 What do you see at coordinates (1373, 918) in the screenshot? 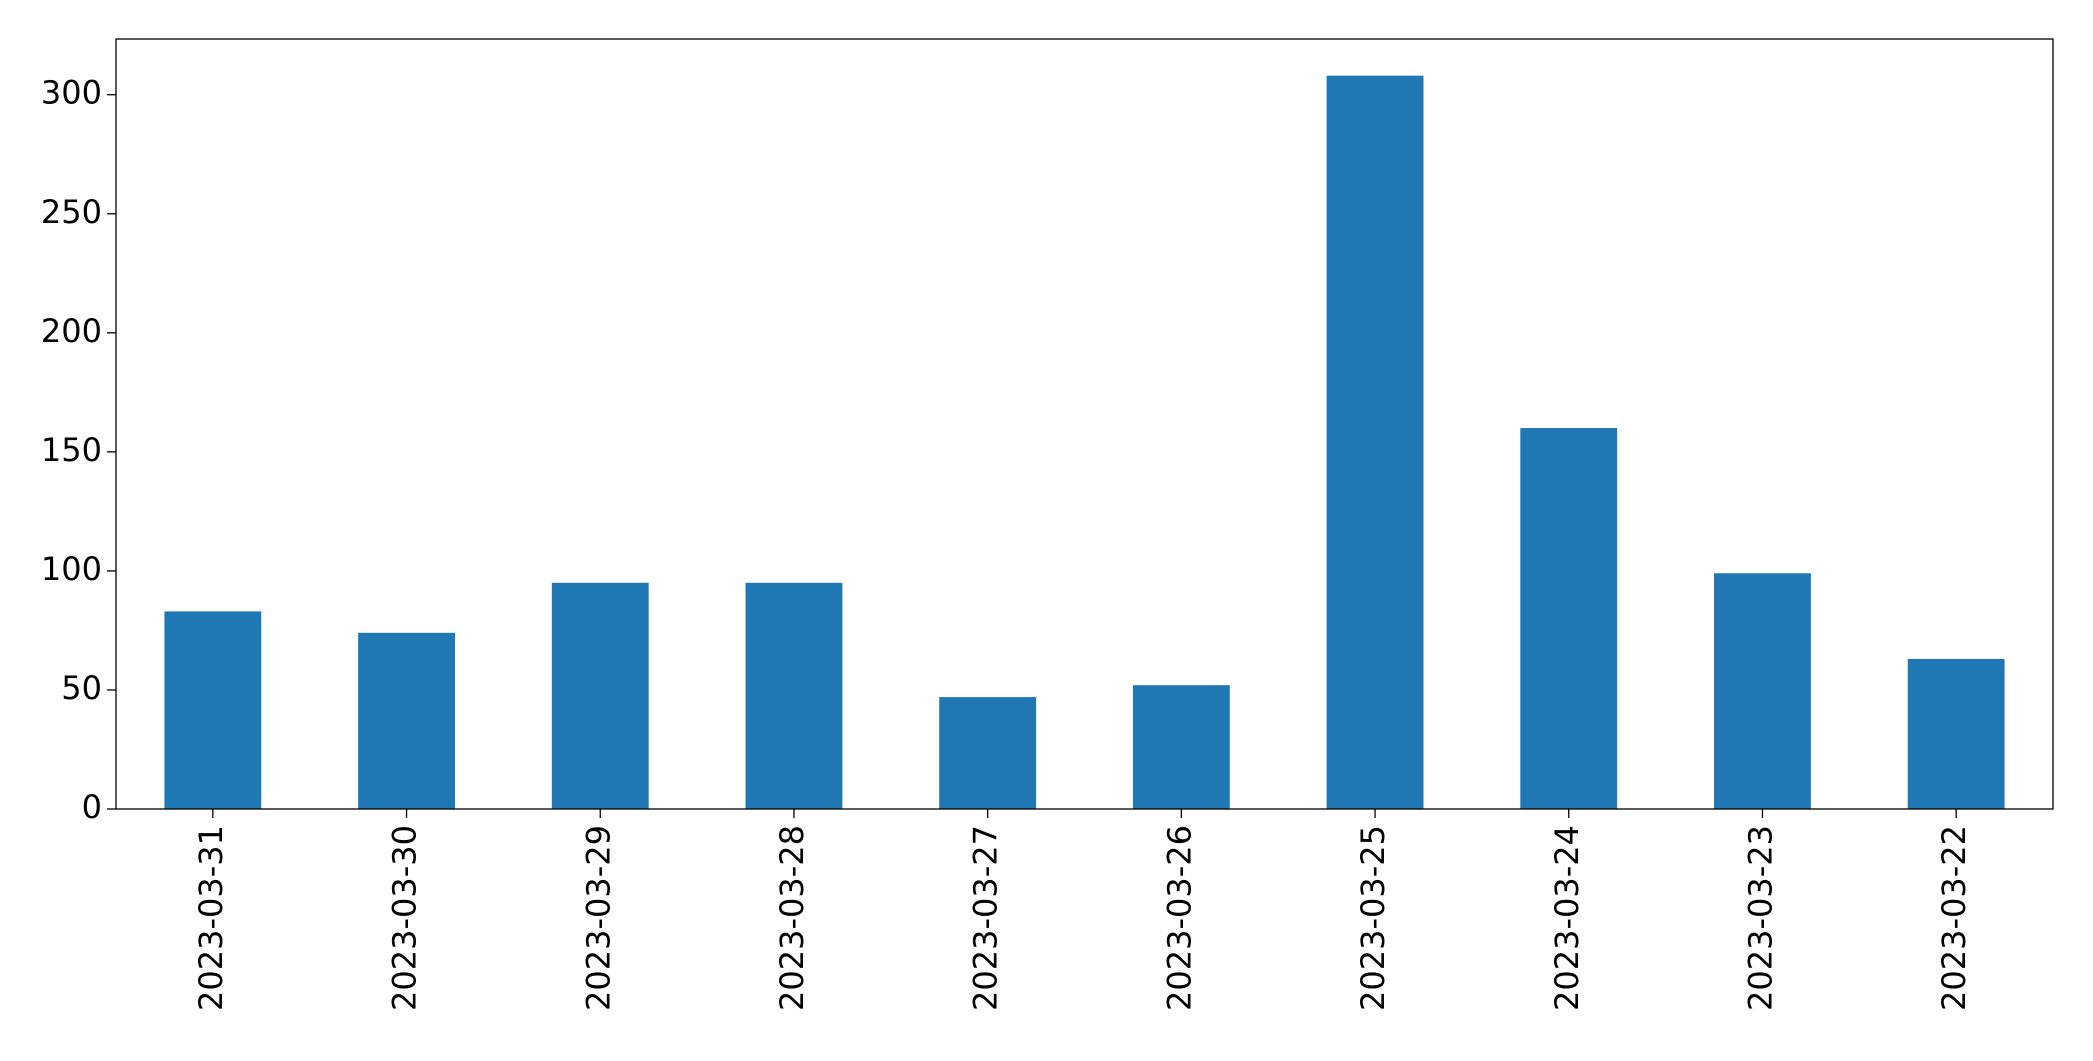
I see `x-tick-label: 2023-03-25` at bounding box center [1373, 918].